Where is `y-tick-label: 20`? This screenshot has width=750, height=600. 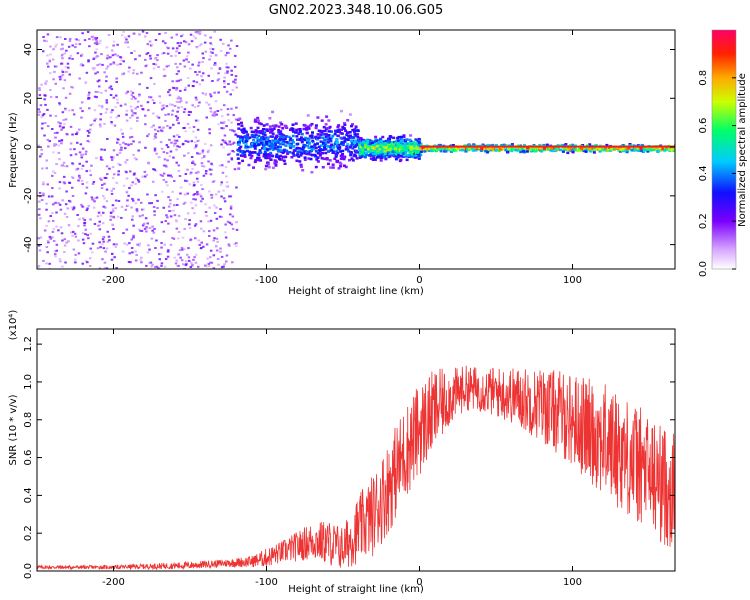
y-tick-label: 20 is located at coordinates (28, 98).